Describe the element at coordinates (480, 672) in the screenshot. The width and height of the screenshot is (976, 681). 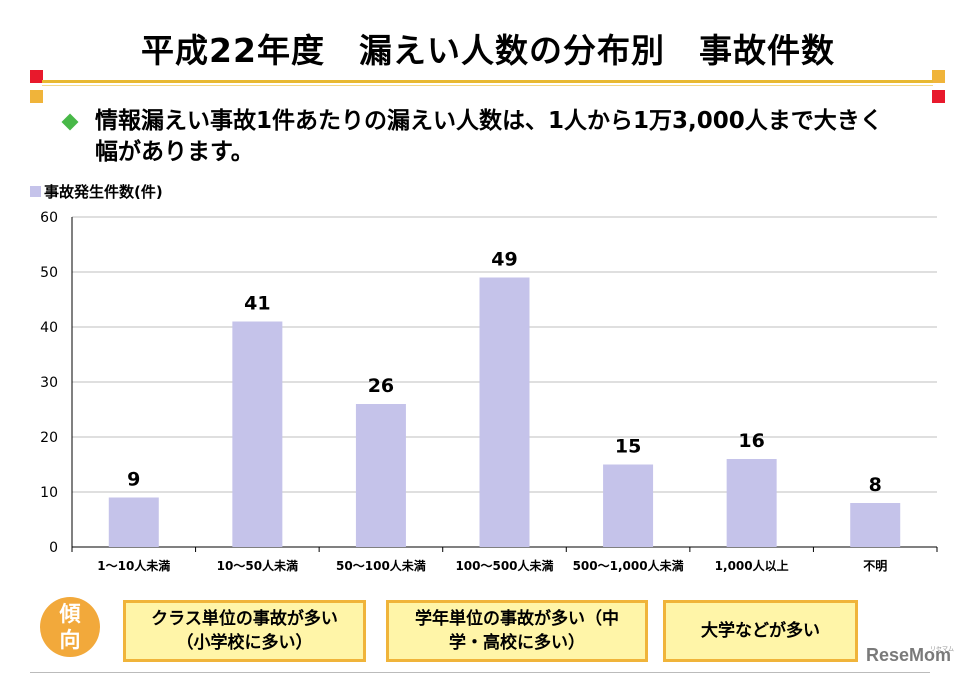
I see `bottom-rule` at that location.